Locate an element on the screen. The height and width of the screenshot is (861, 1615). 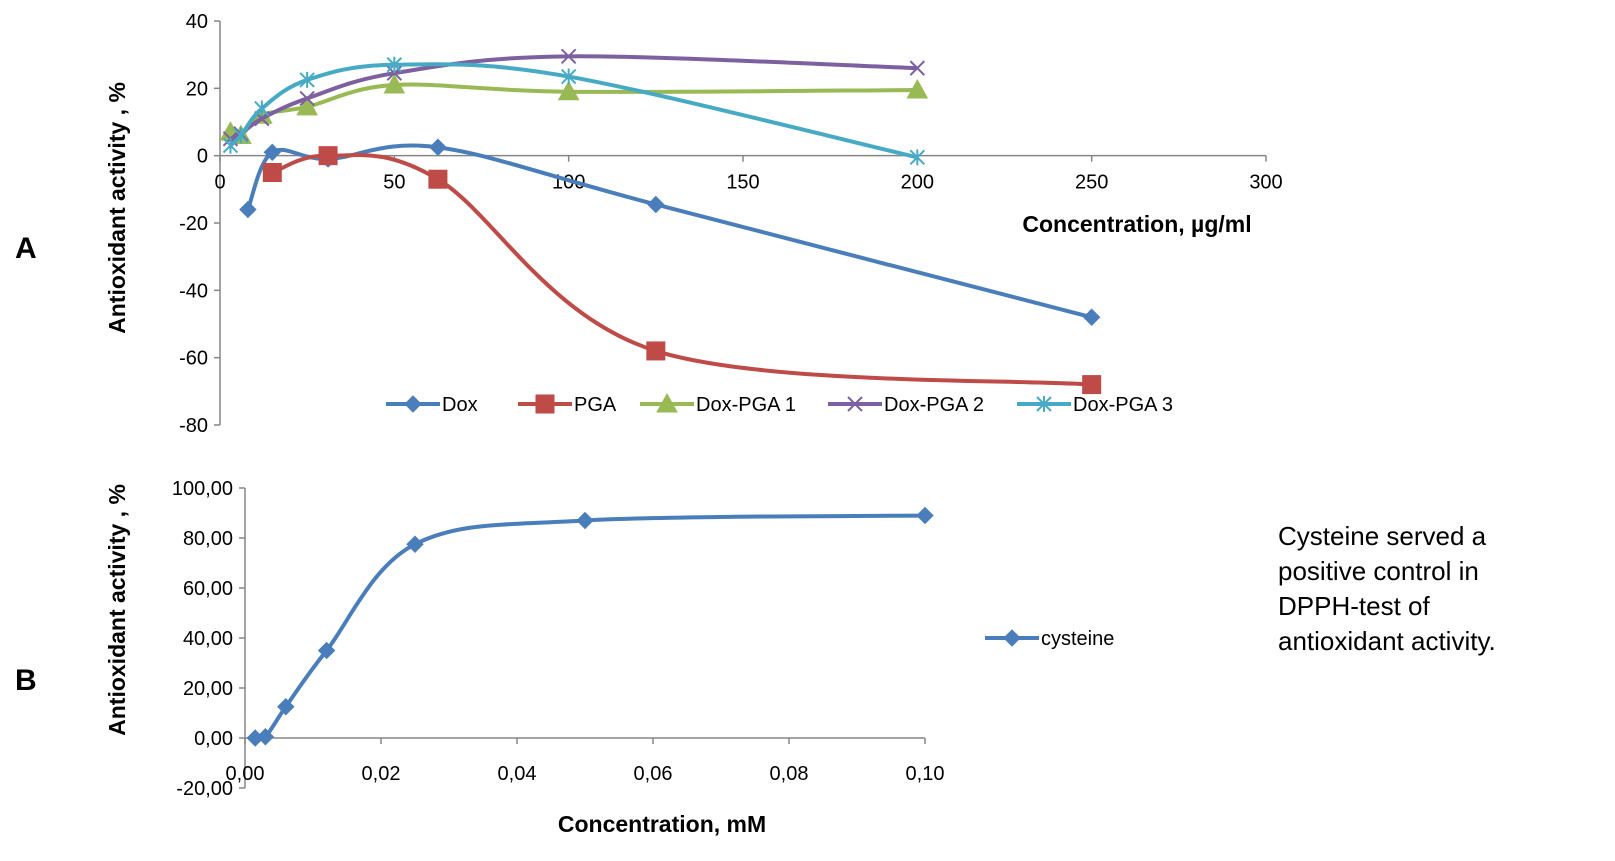
chart-b-x-tick-label: 0,06 is located at coordinates (653, 774).